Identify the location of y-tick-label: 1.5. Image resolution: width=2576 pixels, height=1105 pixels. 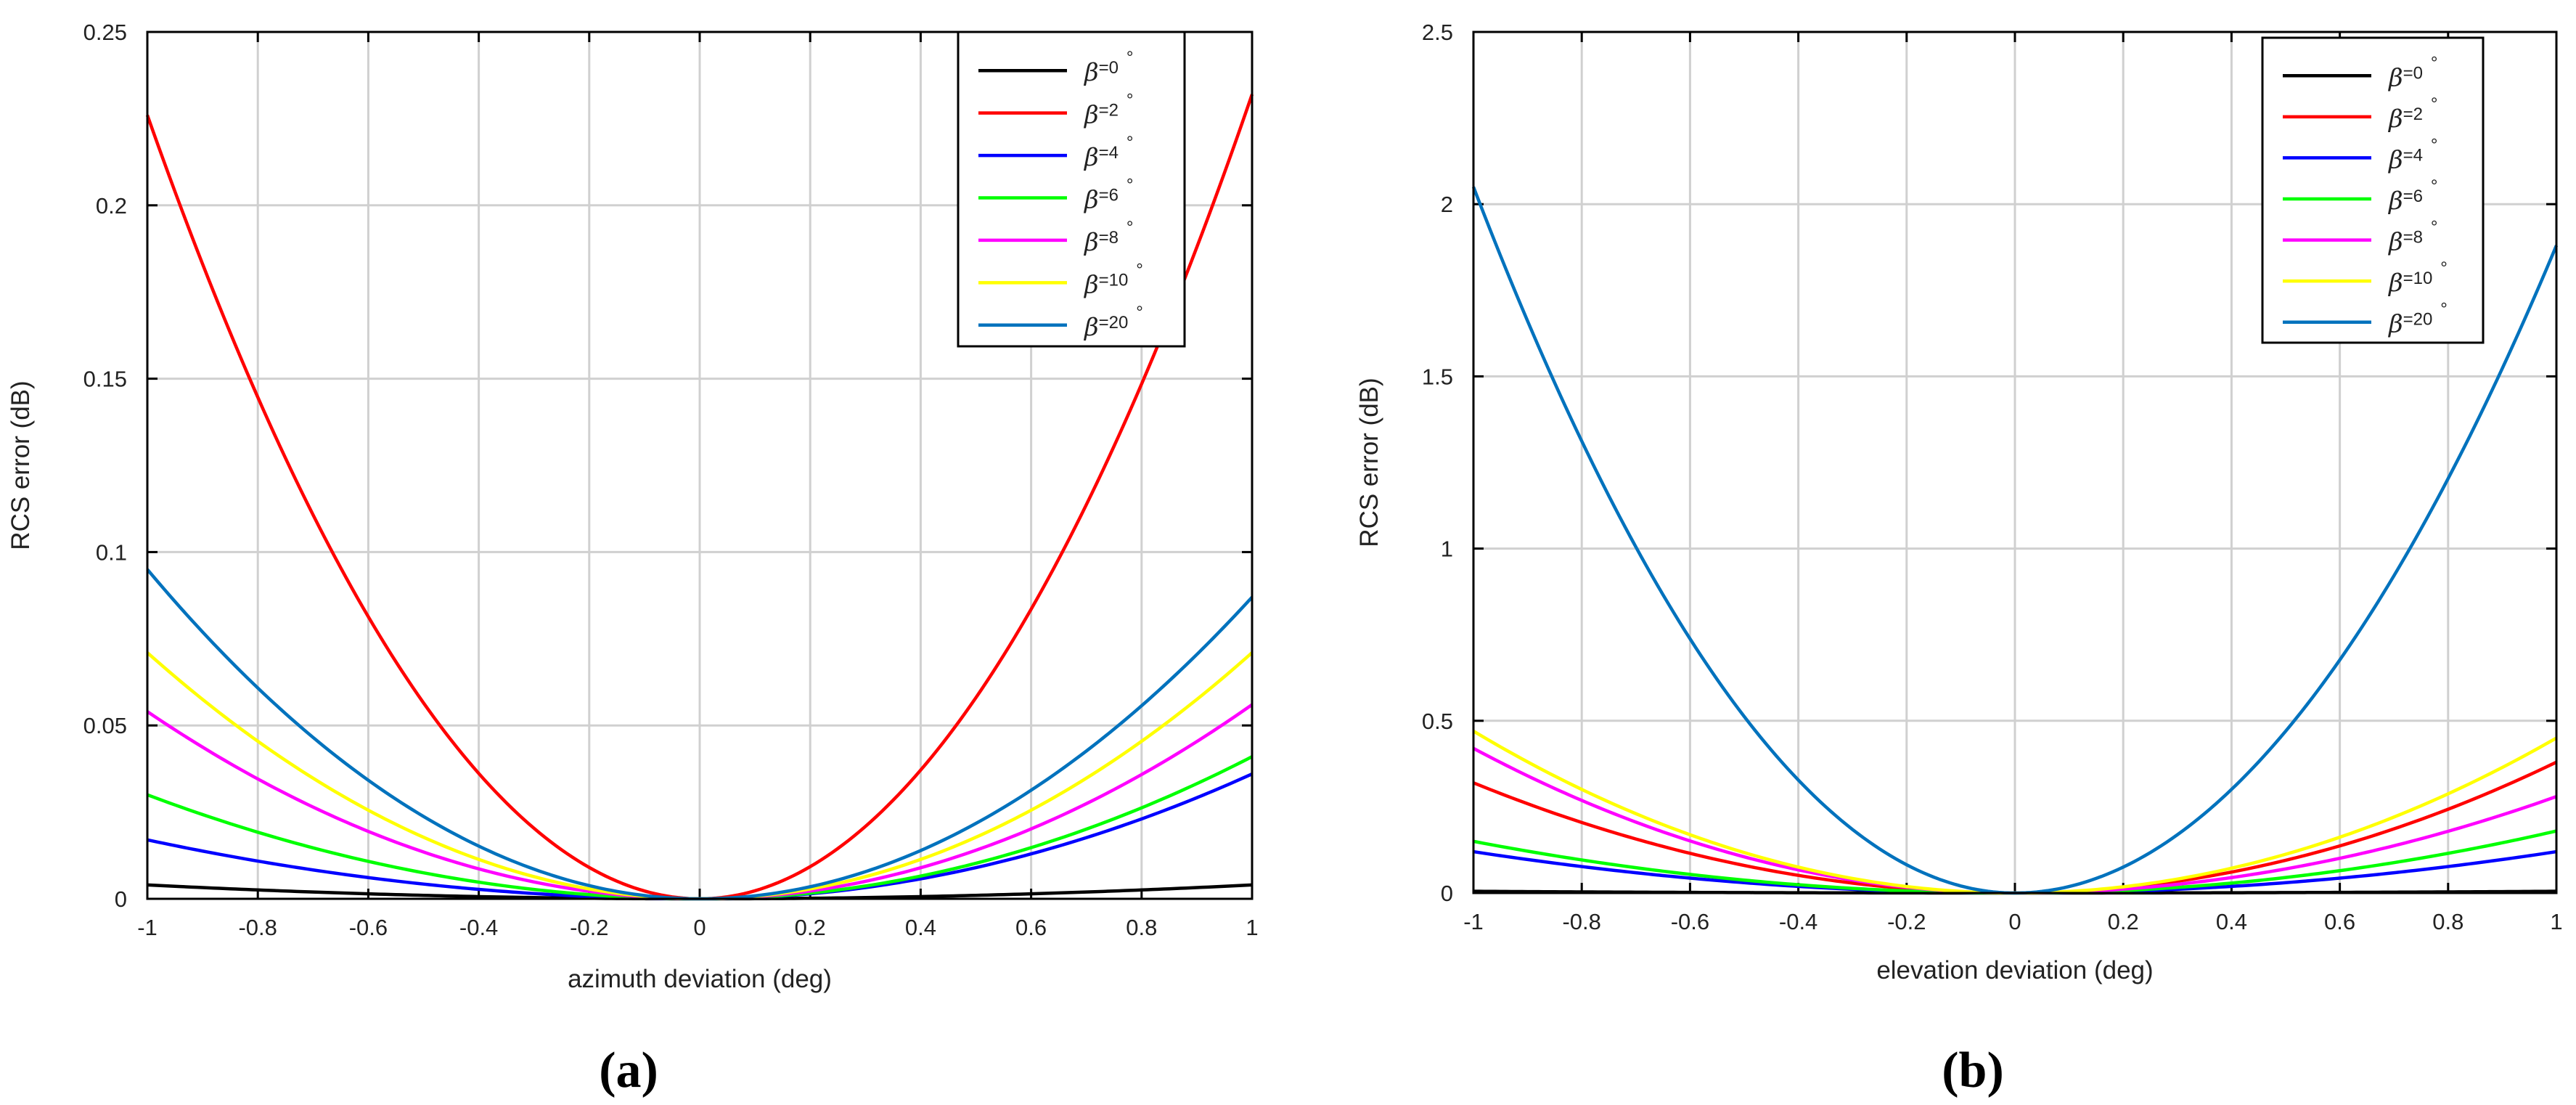
(1437, 376).